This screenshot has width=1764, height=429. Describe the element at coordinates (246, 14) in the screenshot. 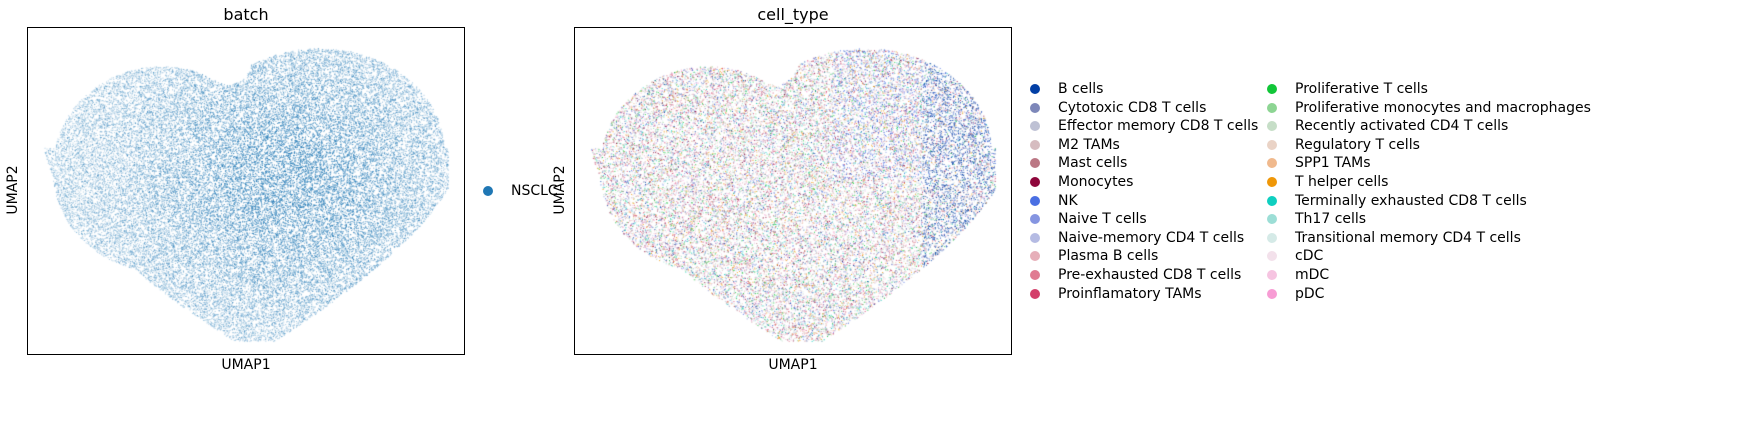

I see `chart-title-batch: batch` at that location.